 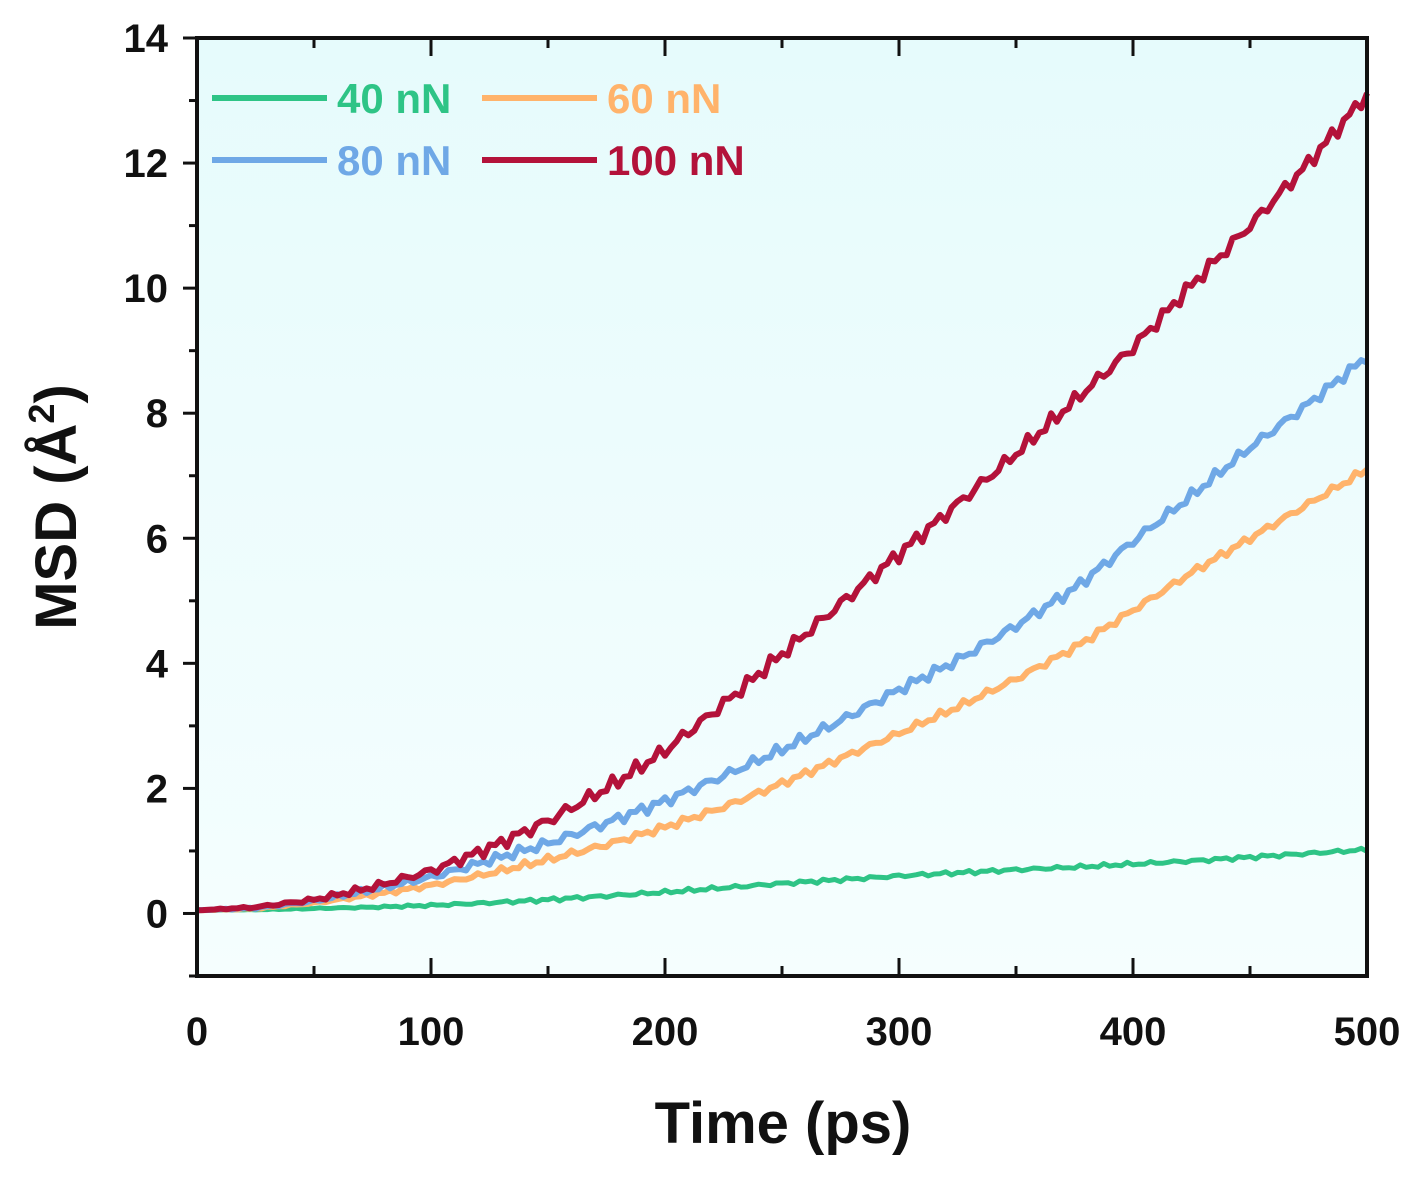 I want to click on y-tick-label: 10, so click(x=146, y=289).